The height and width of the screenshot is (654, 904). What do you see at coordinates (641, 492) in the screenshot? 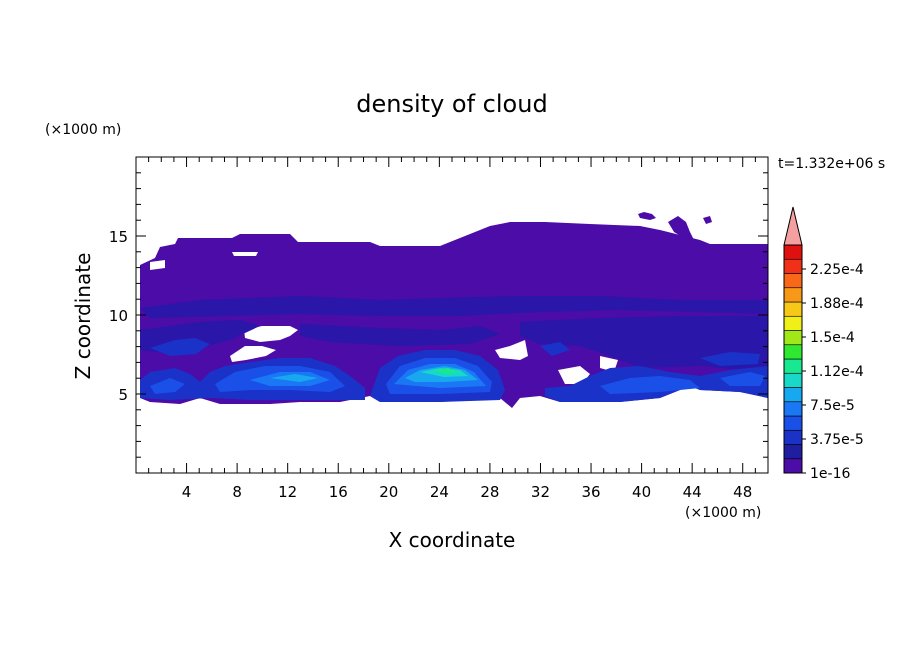
I see `x-tick-label: 40` at bounding box center [641, 492].